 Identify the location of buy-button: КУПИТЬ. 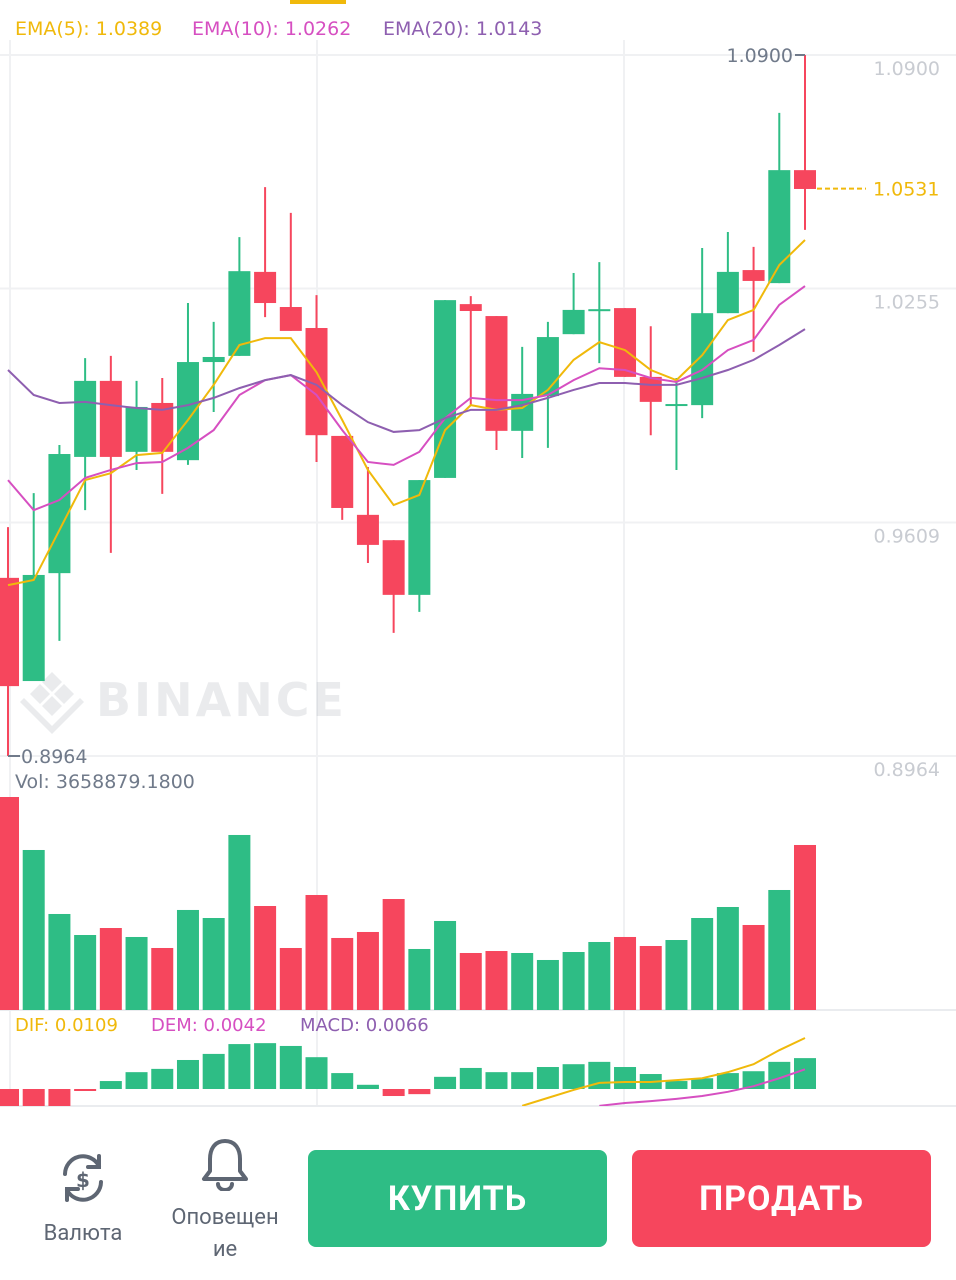
(457, 1198).